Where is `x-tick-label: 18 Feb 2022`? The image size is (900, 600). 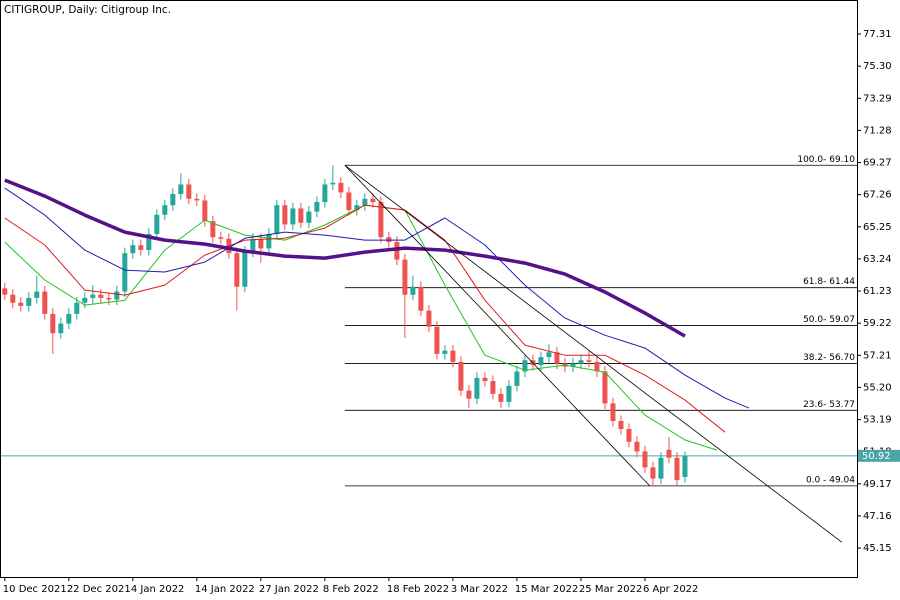 x-tick-label: 18 Feb 2022 is located at coordinates (418, 589).